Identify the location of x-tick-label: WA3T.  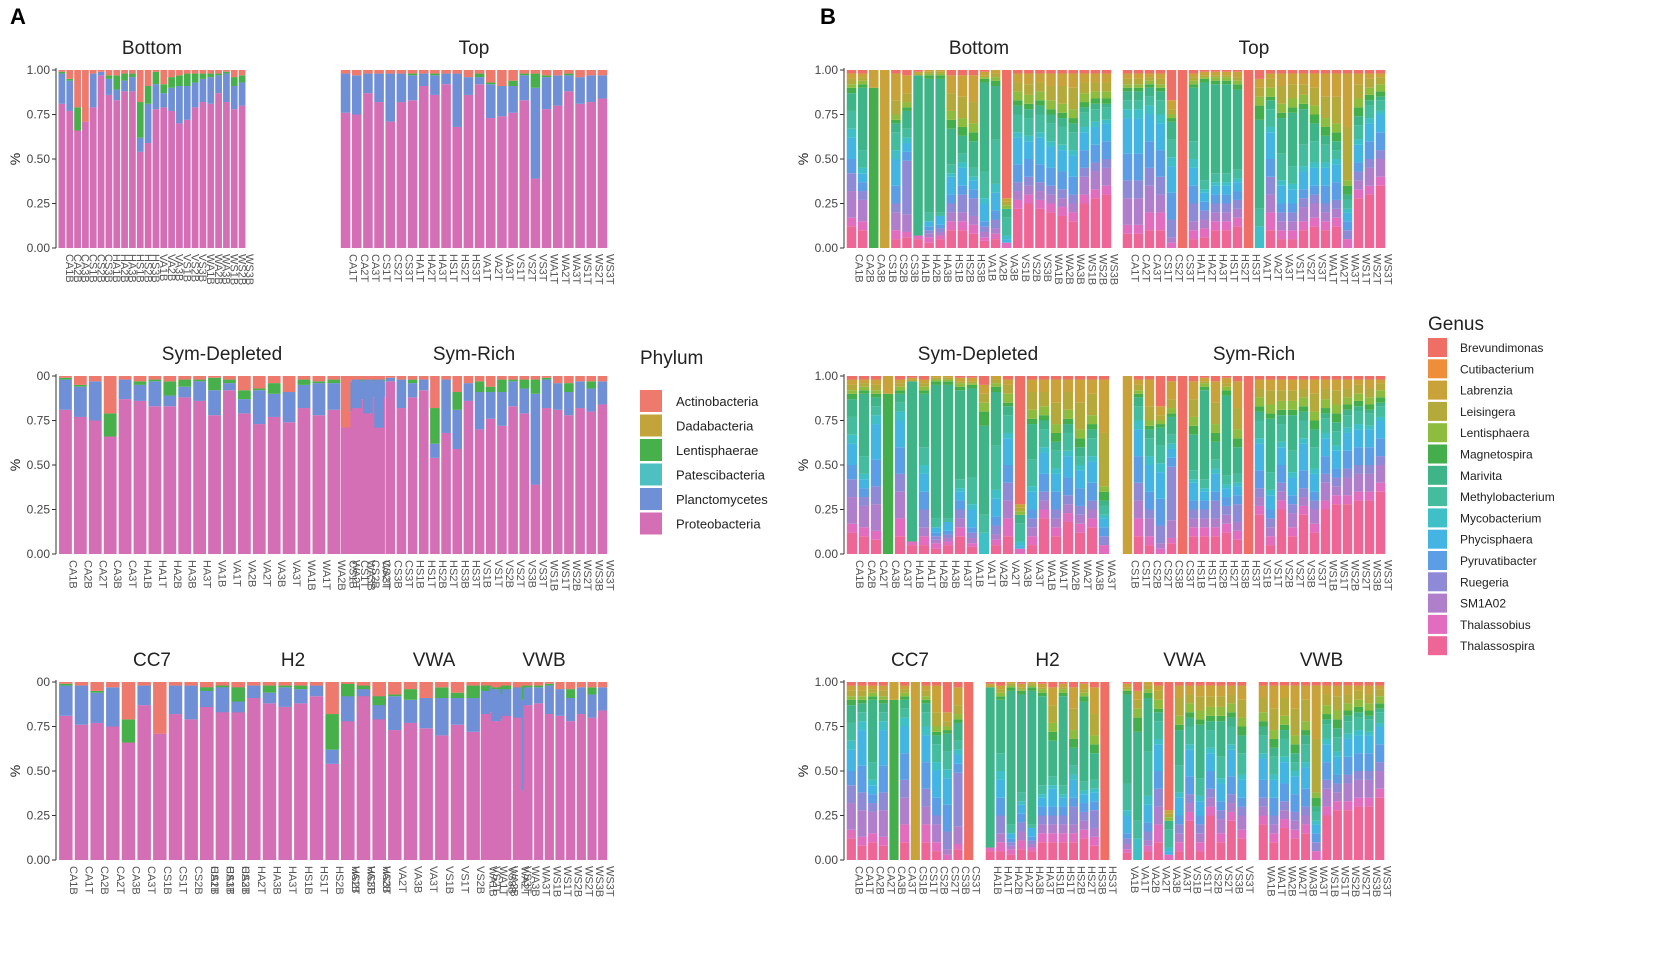
(1323, 881).